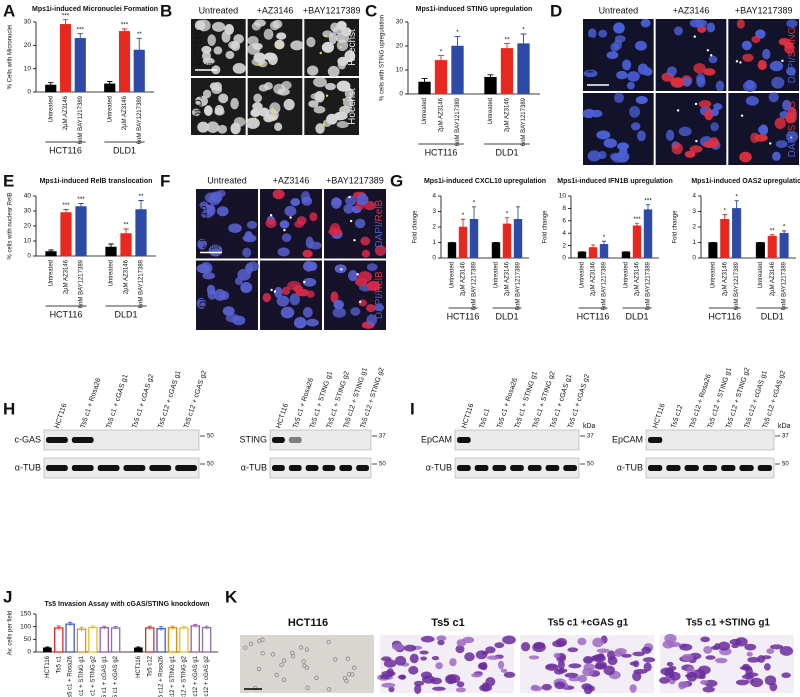  I want to click on significance-label: **, so click(773, 230).